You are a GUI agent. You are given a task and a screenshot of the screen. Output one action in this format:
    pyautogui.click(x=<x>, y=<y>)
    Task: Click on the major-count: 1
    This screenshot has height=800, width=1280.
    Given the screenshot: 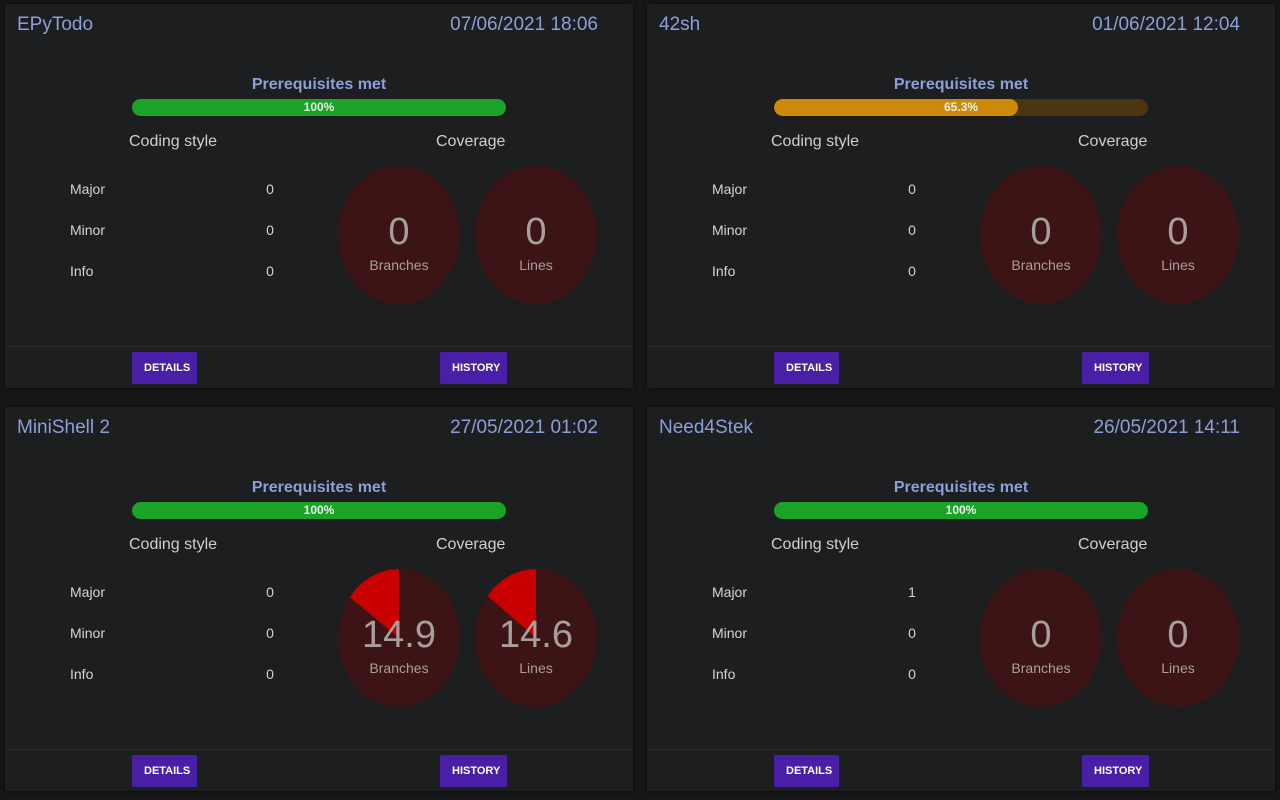 What is the action you would take?
    pyautogui.click(x=912, y=592)
    